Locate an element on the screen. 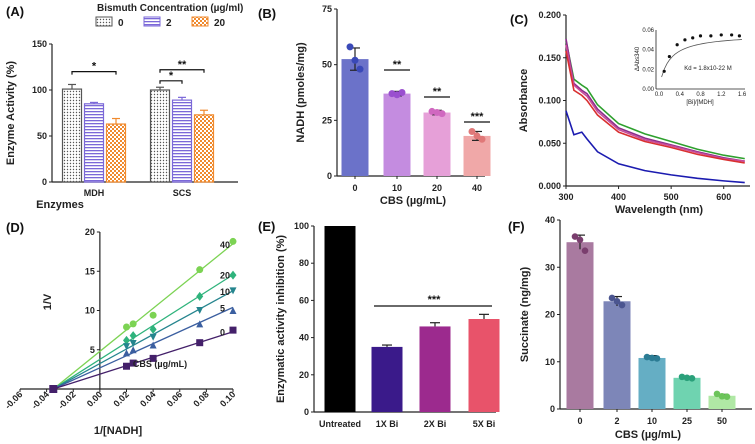 The image size is (755, 444). x-tick-label-b: 0 is located at coordinates (354, 188).